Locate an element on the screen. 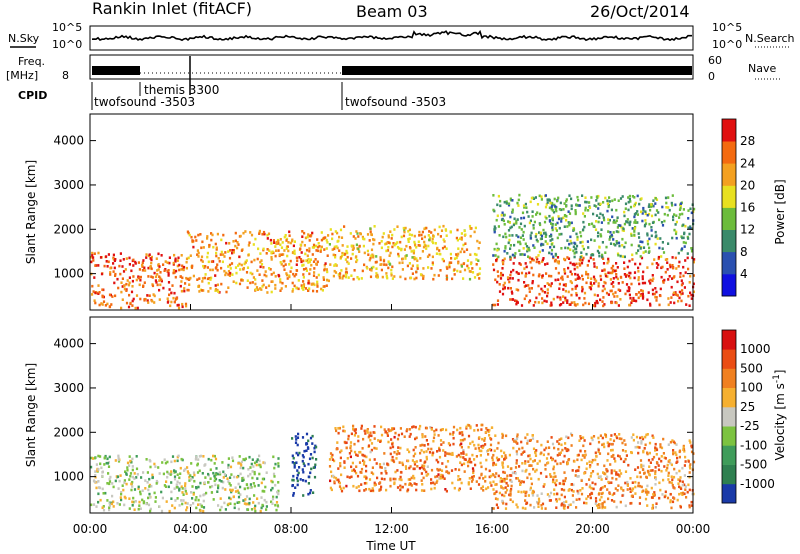 The image size is (800, 554). power-cbar-label: Power [dB] is located at coordinates (780, 211).